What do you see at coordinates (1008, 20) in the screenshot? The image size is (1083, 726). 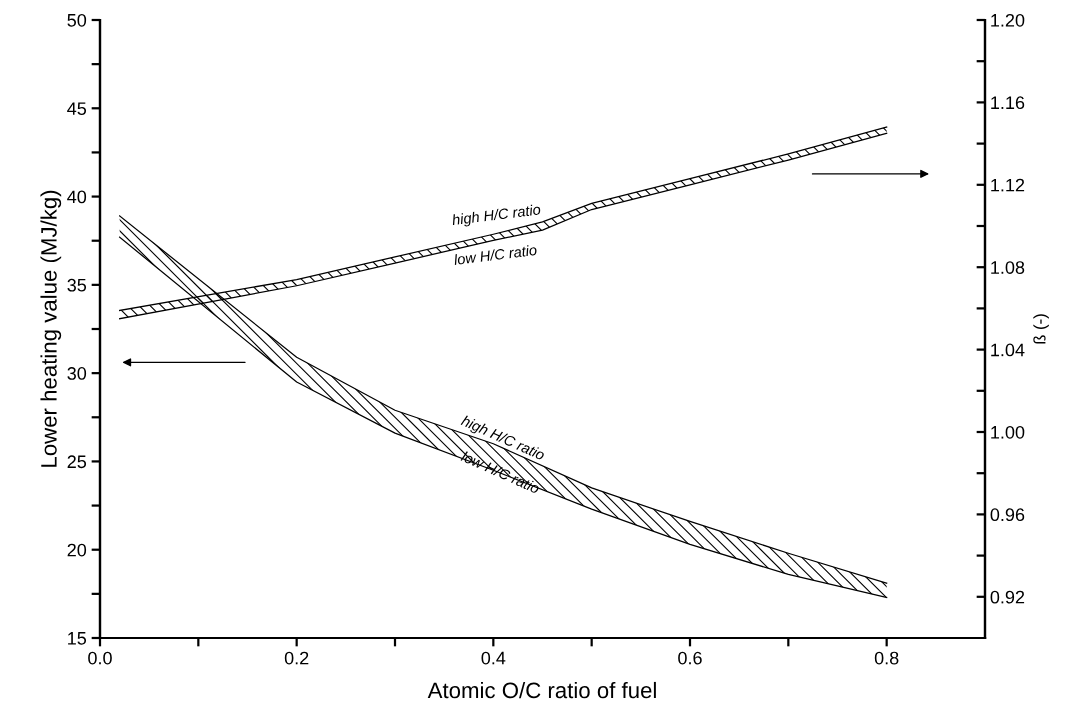 I see `y2-tick-label: 1.20` at bounding box center [1008, 20].